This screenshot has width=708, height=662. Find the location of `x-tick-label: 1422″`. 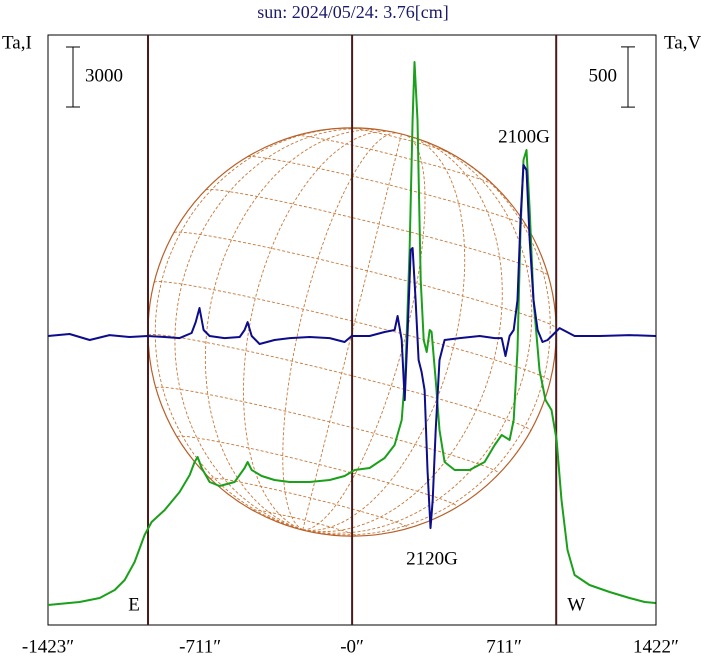

x-tick-label: 1422″ is located at coordinates (656, 646).